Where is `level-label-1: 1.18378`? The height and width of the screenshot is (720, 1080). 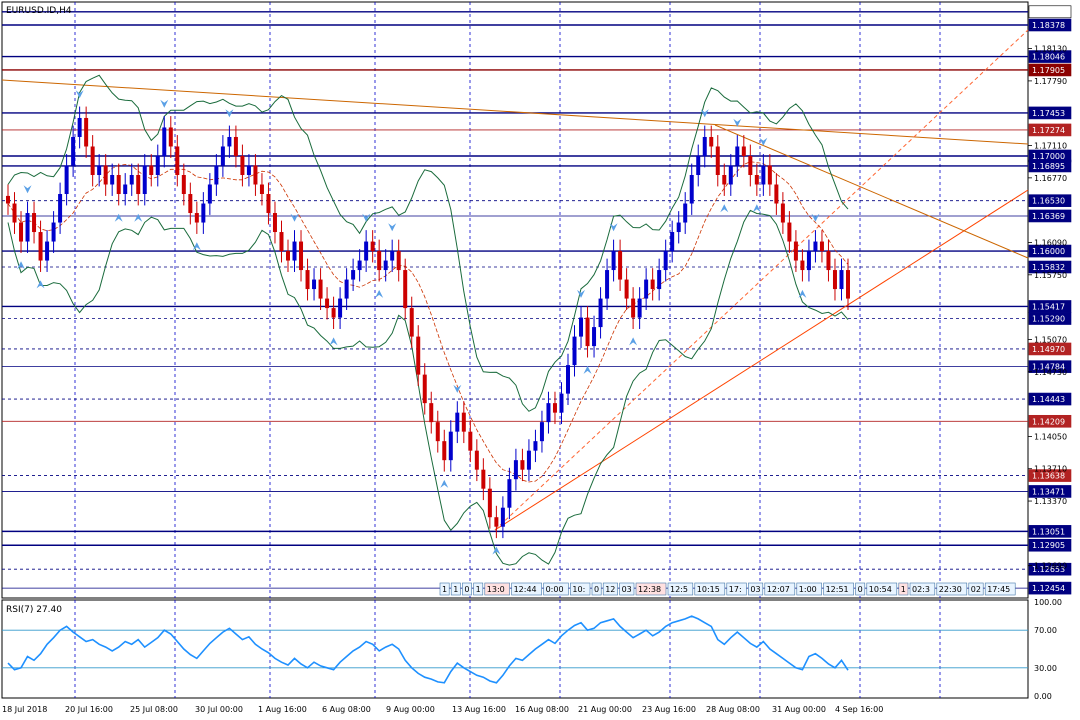
level-label-1: 1.18378 is located at coordinates (1048, 25).